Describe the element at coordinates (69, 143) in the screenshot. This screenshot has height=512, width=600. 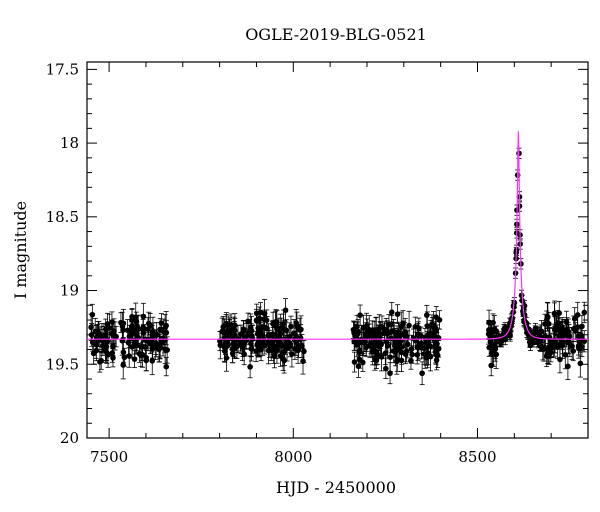
I see `y-tick-label: 18` at that location.